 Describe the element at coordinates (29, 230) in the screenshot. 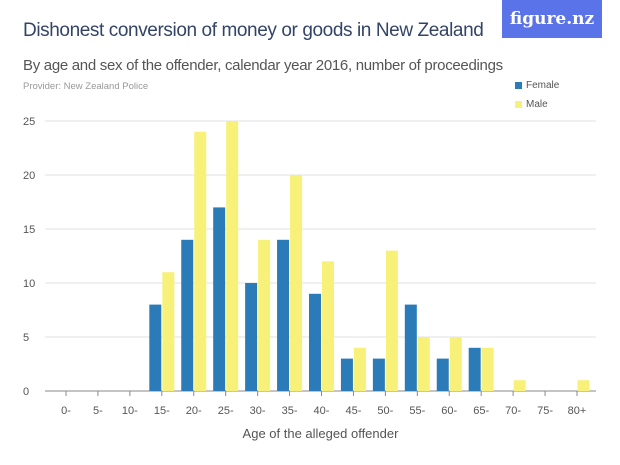

I see `y-tick-label: 15` at that location.